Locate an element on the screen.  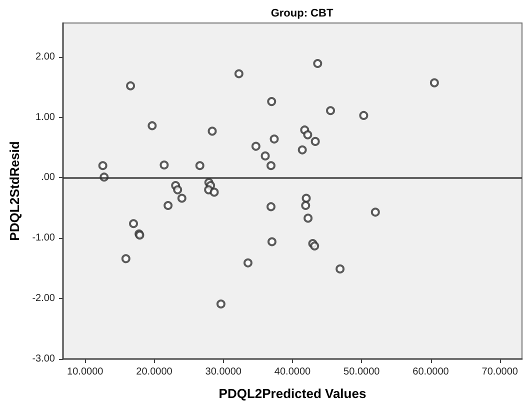
x-tick-label: 60.0000 is located at coordinates (431, 372).